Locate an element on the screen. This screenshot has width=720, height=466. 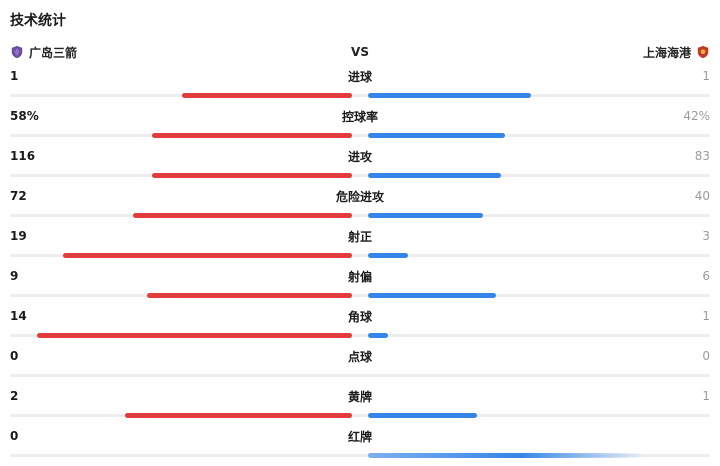
stat-row: 72 危险进攻 40 is located at coordinates (360, 206).